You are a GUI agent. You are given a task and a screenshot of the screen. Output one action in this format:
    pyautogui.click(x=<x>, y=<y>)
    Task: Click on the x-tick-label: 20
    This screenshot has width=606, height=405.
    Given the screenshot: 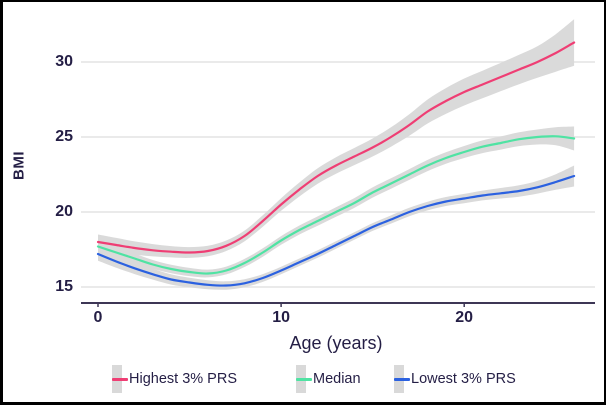 What is the action you would take?
    pyautogui.click(x=464, y=317)
    